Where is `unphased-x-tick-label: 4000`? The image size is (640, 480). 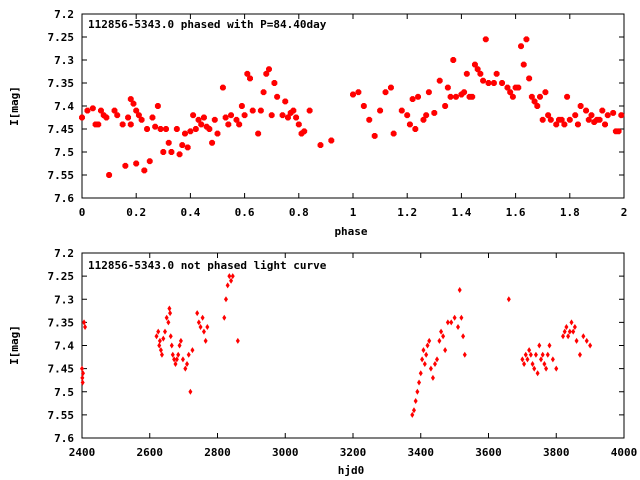
unphased-x-tick-label: 4000 is located at coordinates (624, 452).